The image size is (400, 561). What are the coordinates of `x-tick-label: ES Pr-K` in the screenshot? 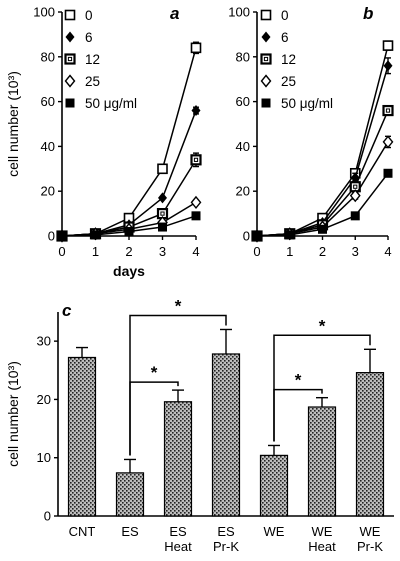 It's located at (226, 539).